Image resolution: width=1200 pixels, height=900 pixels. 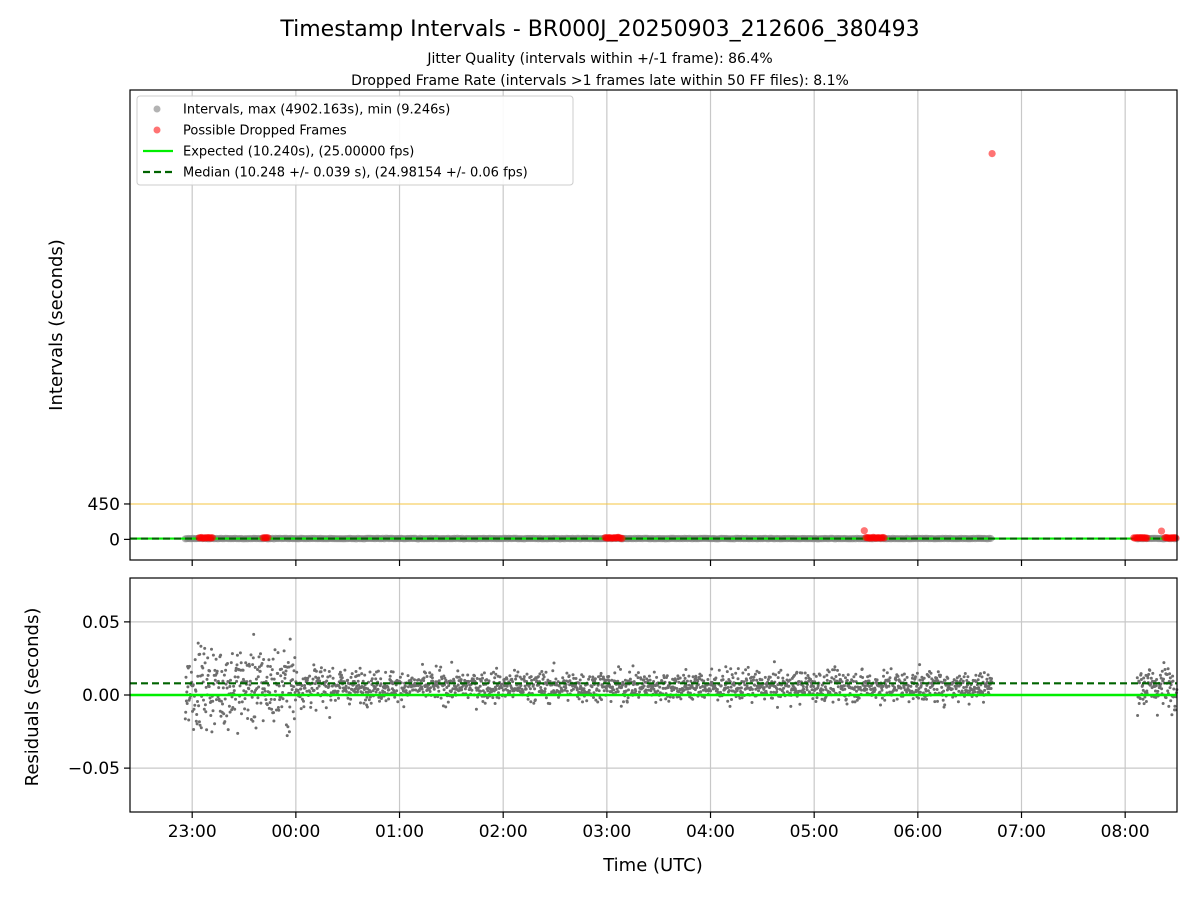 I want to click on top-y-ticks: 0 450, so click(x=109, y=522).